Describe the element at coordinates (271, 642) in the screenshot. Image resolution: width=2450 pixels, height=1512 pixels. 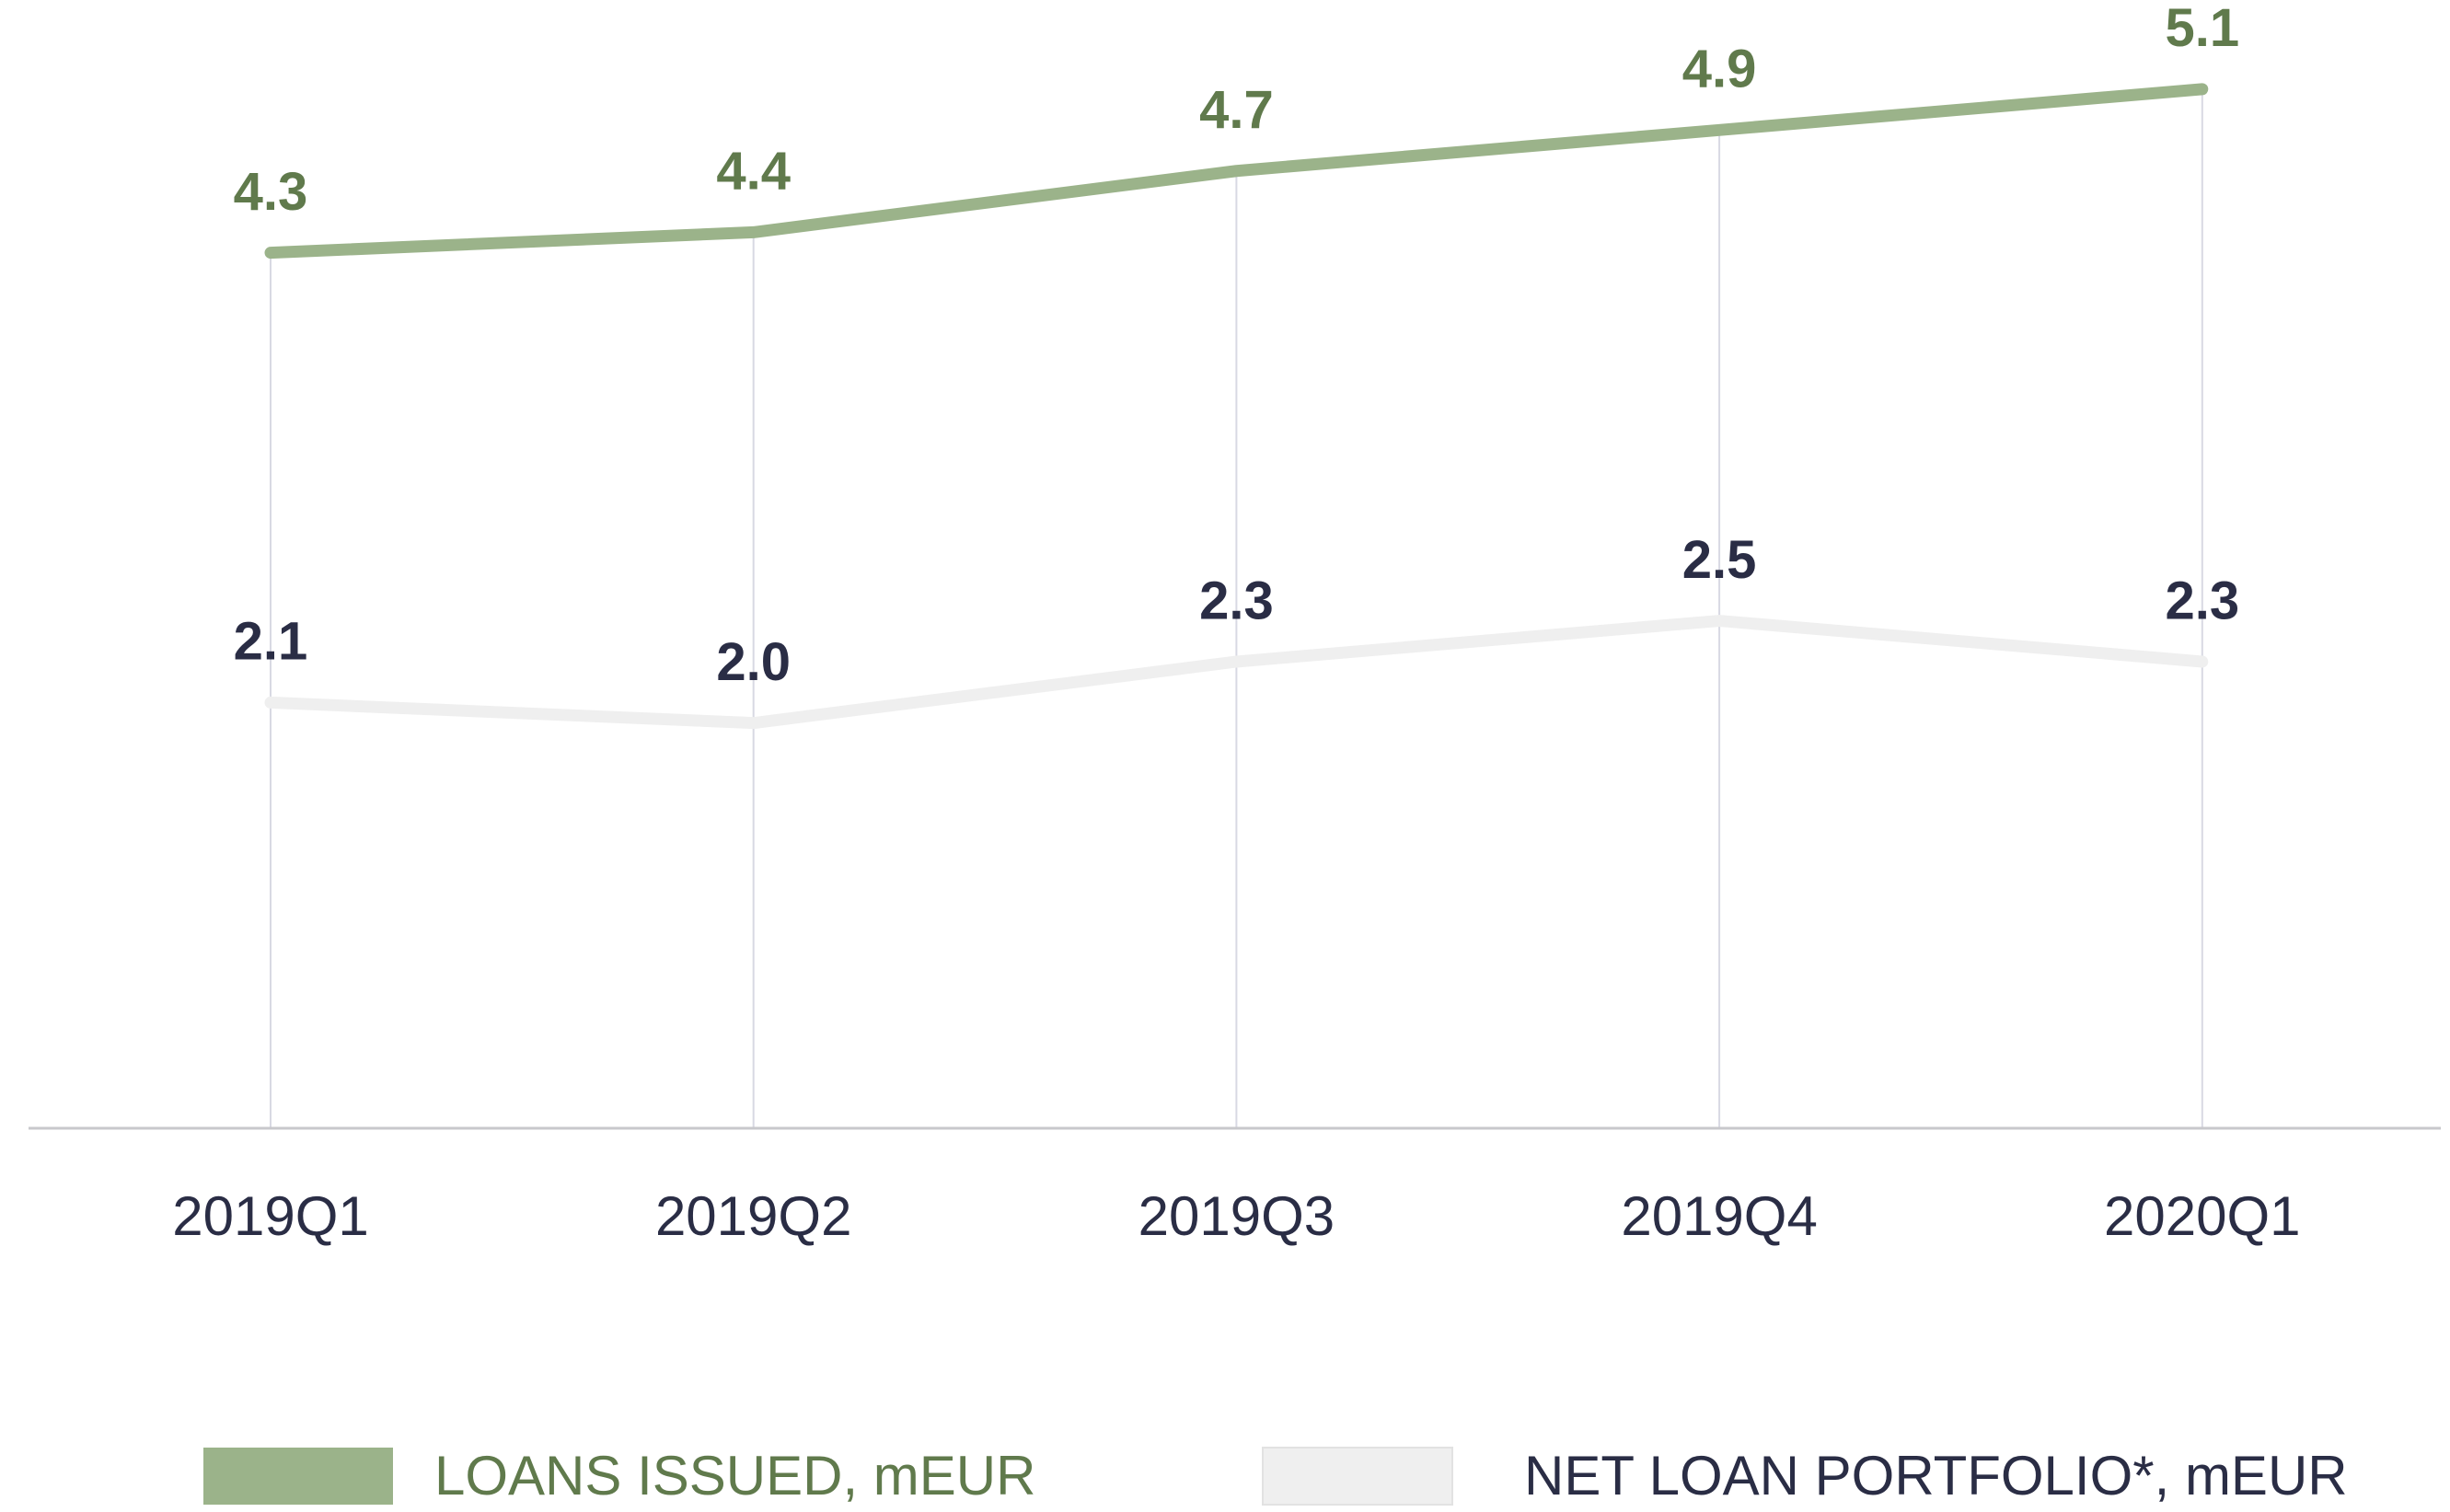
I see `data-label: 2.1` at that location.